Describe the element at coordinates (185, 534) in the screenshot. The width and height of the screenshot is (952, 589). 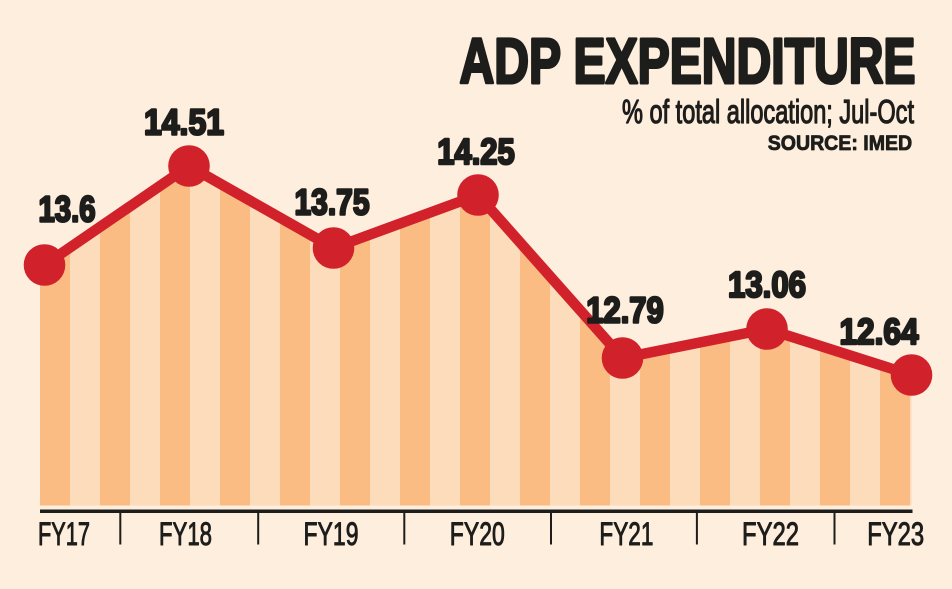
I see `svg-text: FY18` at that location.